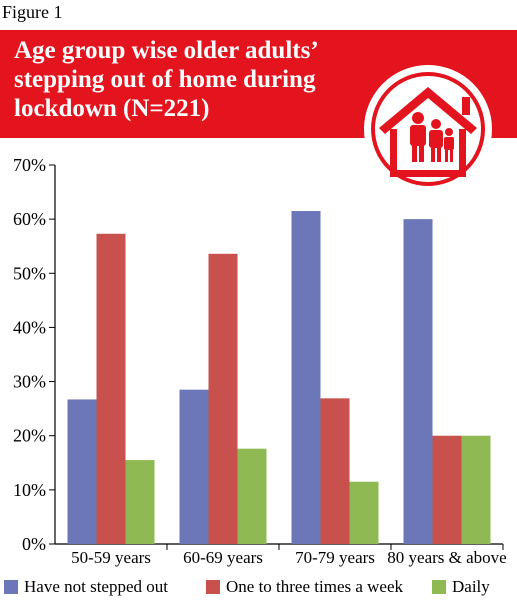 The width and height of the screenshot is (517, 600). I want to click on y-tick-label: 40%, so click(29, 327).